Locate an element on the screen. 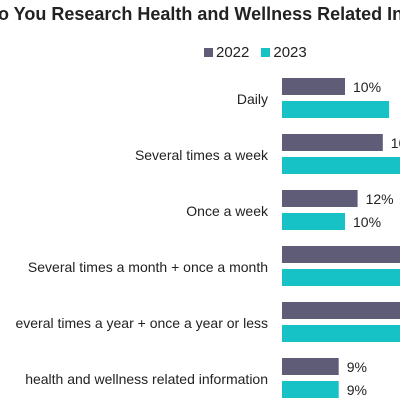  category-label: Once a week is located at coordinates (227, 211).